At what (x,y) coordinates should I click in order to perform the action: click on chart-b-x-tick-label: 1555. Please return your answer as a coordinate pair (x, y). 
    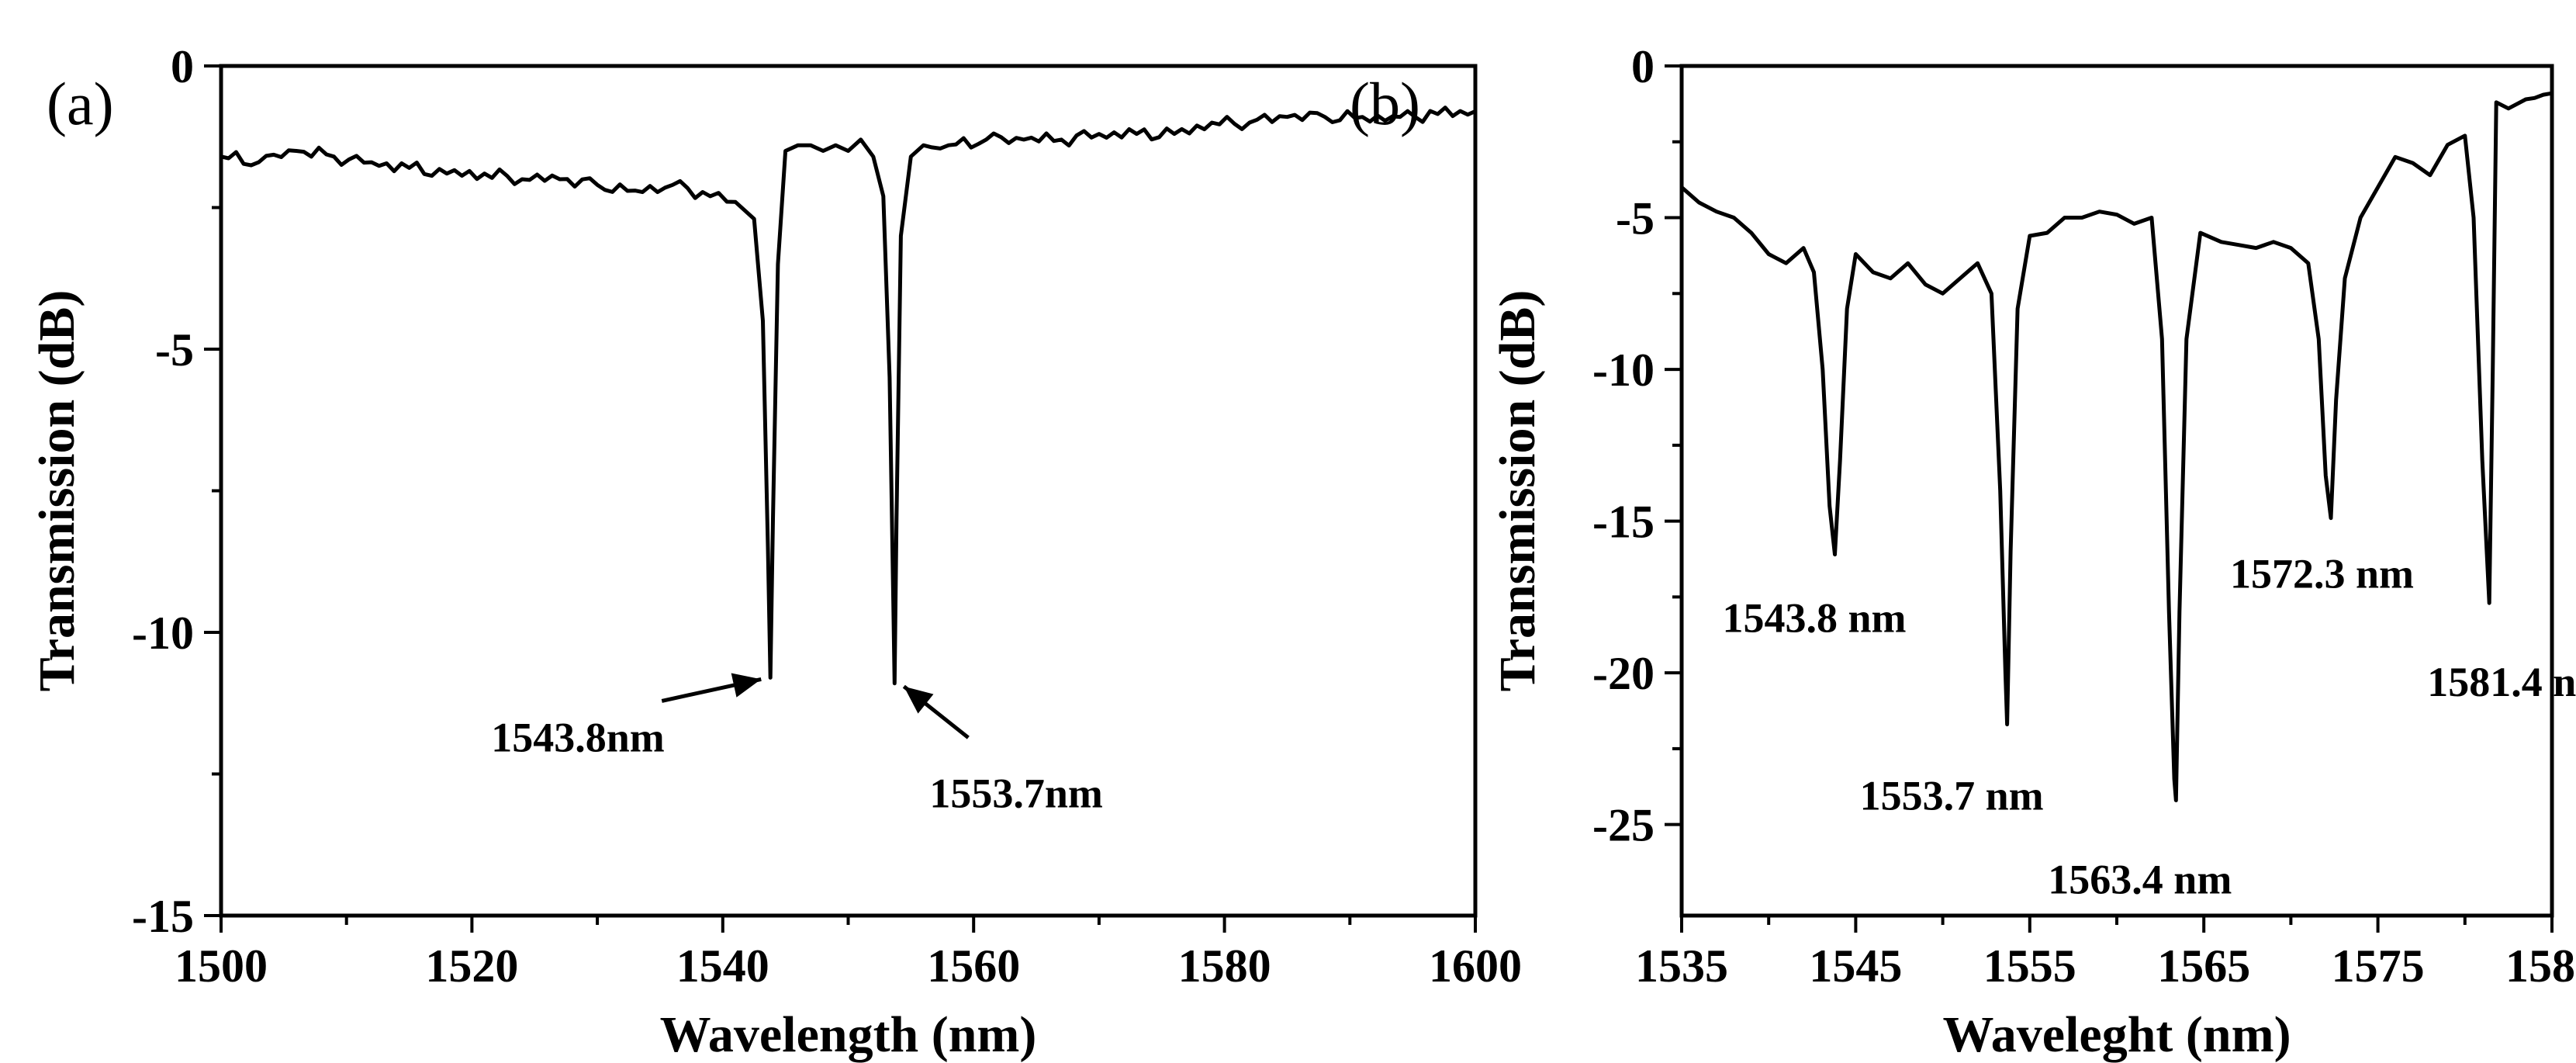
    Looking at the image, I should click on (2029, 966).